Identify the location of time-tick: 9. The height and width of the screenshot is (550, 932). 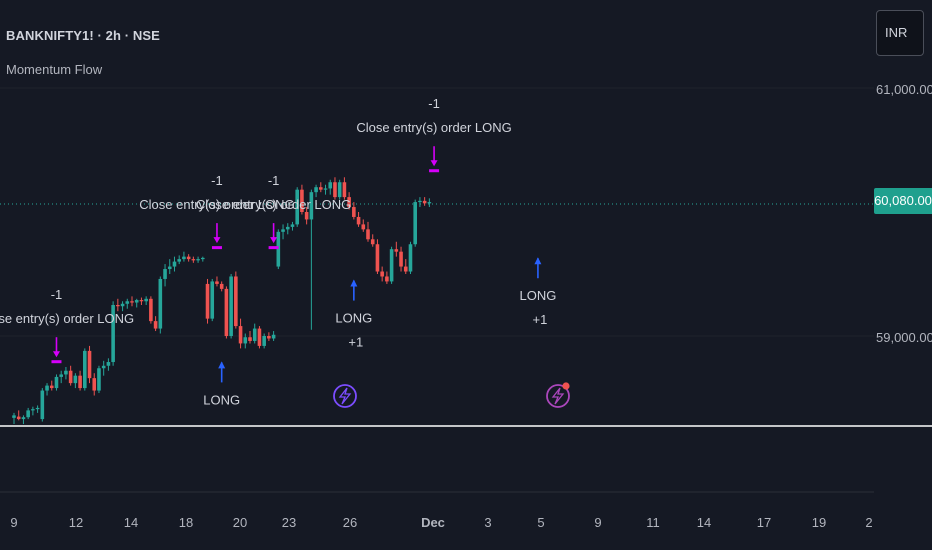
(13, 522).